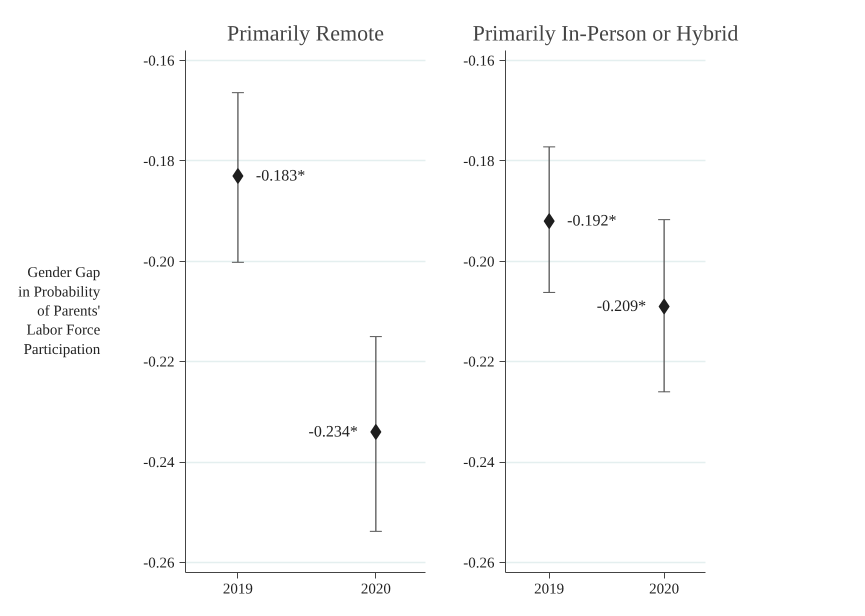  Describe the element at coordinates (605, 33) in the screenshot. I see `chart-title: Primarily In-Person or Hybrid` at that location.